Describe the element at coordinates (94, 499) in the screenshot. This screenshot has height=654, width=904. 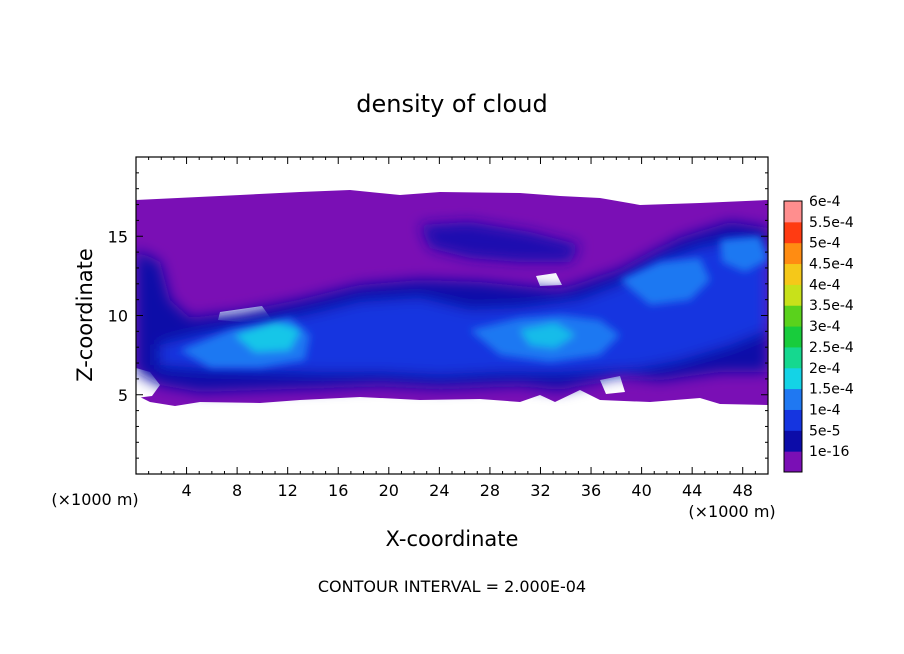
I see `y-unit-label: (×1000 m)` at that location.